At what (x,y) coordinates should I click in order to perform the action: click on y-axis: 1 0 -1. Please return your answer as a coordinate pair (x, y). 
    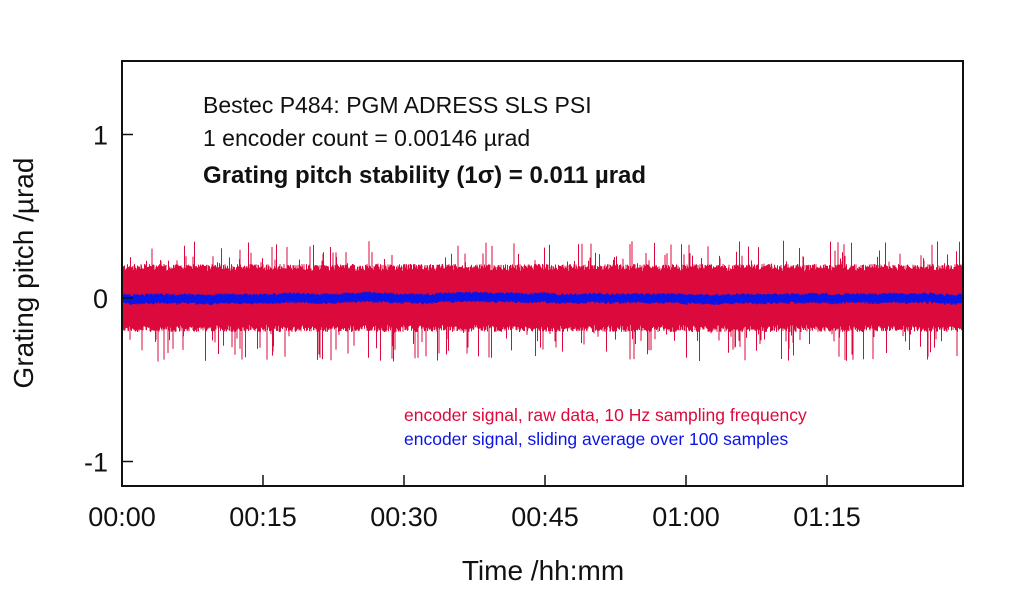
    Looking at the image, I should click on (108, 299).